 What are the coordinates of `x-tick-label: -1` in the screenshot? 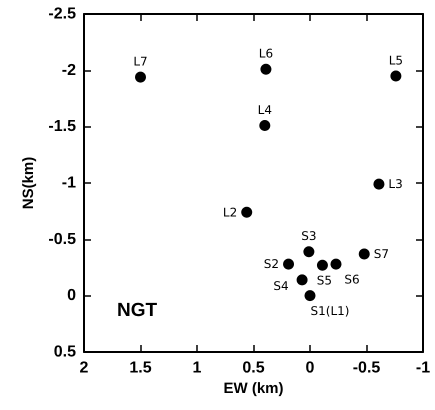 It's located at (423, 368).